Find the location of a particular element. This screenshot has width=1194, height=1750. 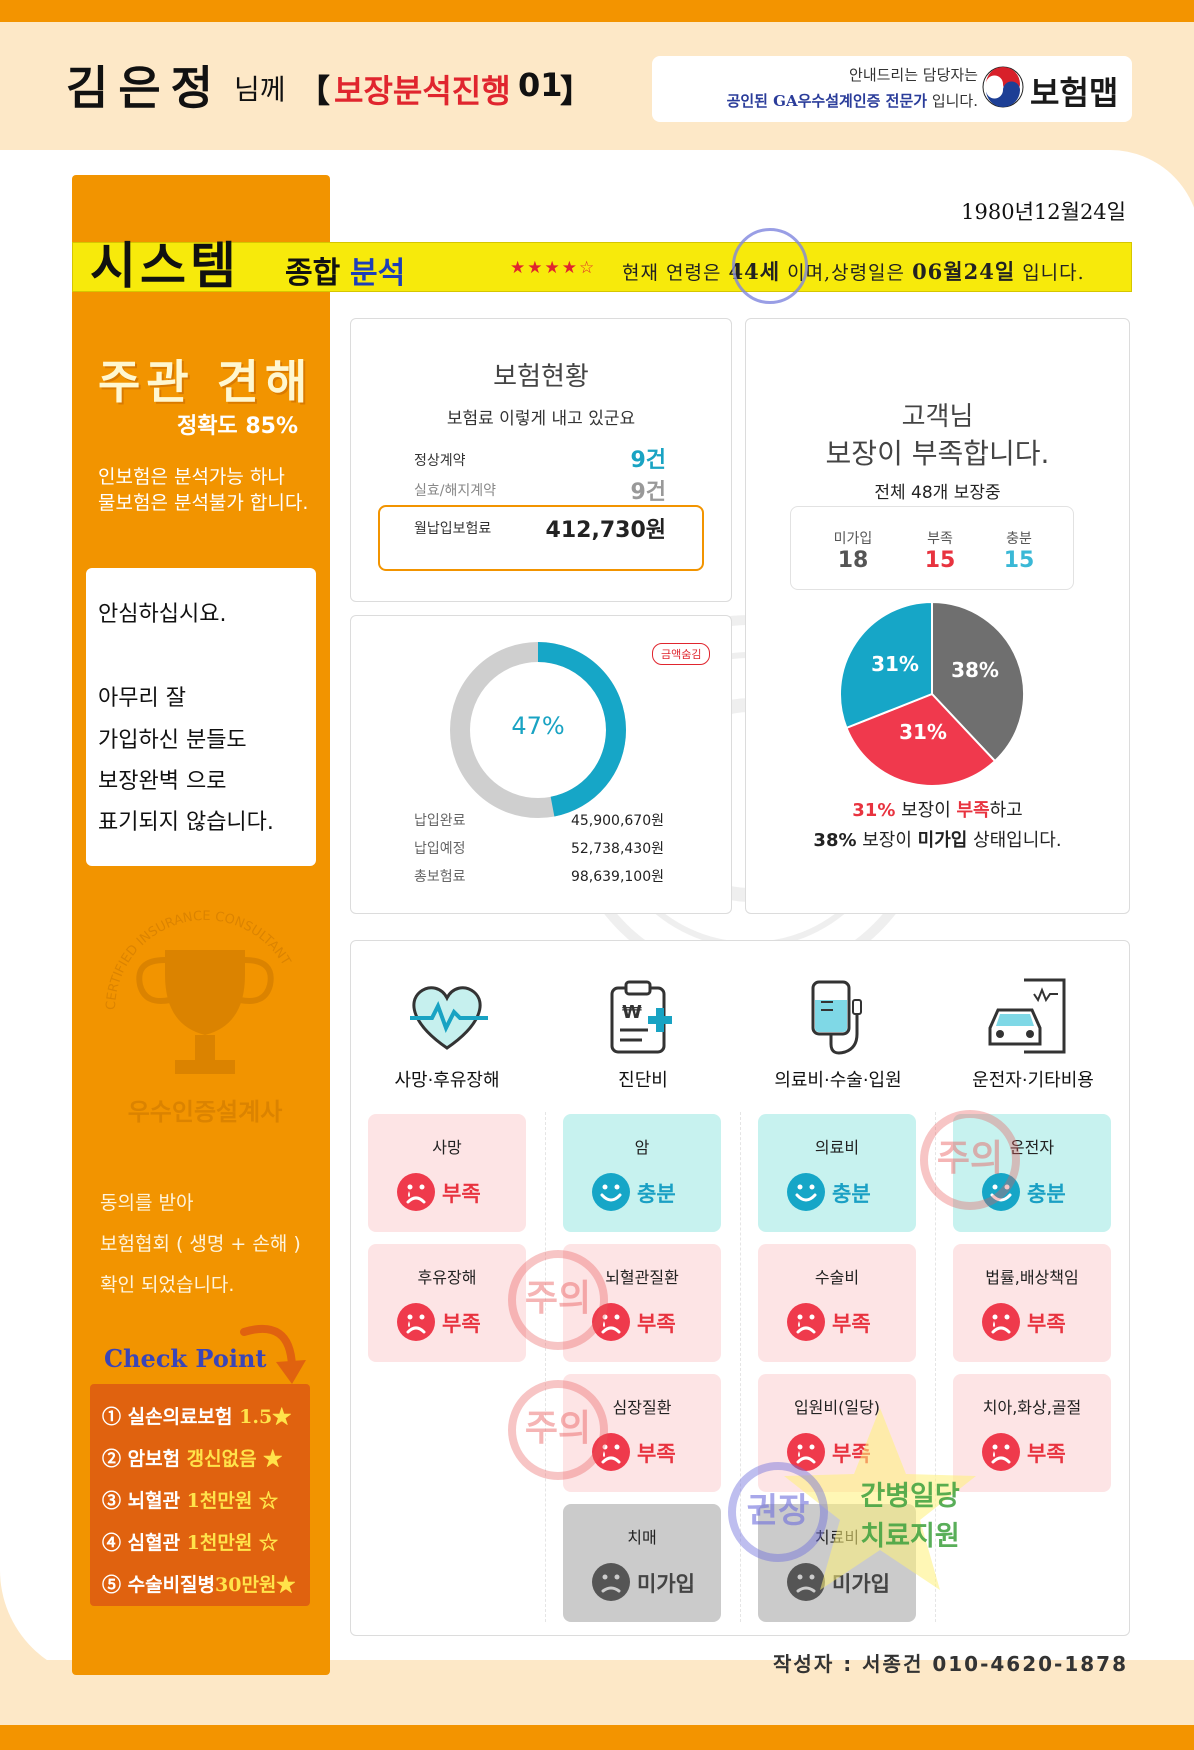

tile-title: 후유장해 is located at coordinates (447, 1277).